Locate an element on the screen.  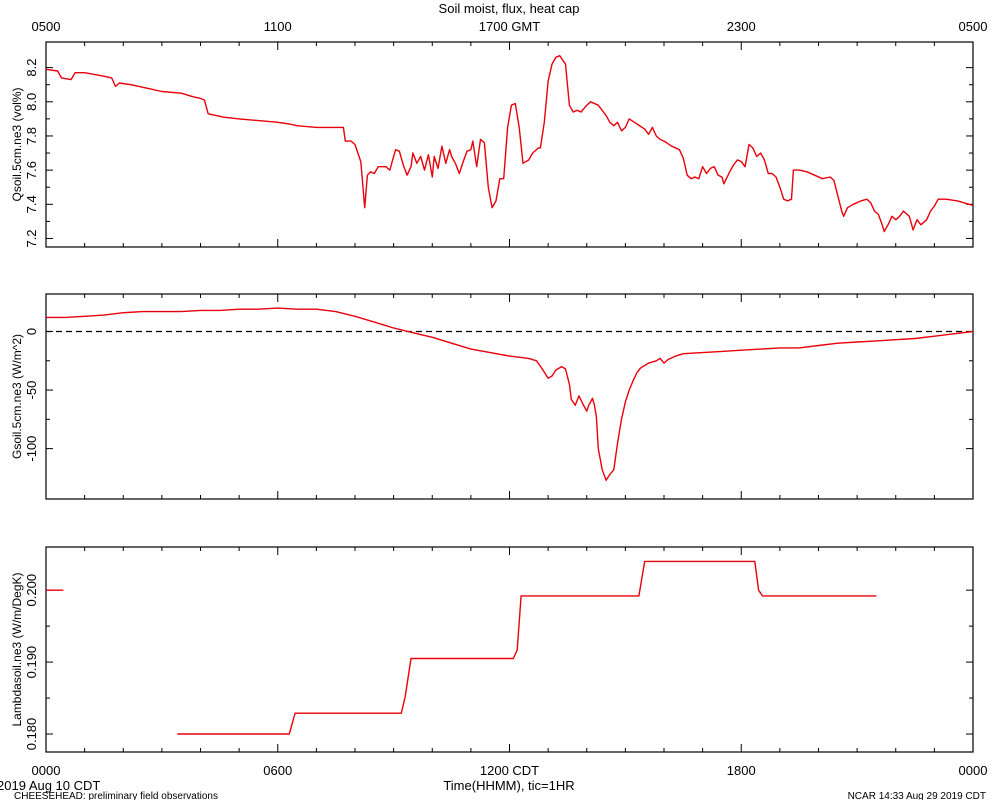
y-tick-label: 0.200 is located at coordinates (31, 590).